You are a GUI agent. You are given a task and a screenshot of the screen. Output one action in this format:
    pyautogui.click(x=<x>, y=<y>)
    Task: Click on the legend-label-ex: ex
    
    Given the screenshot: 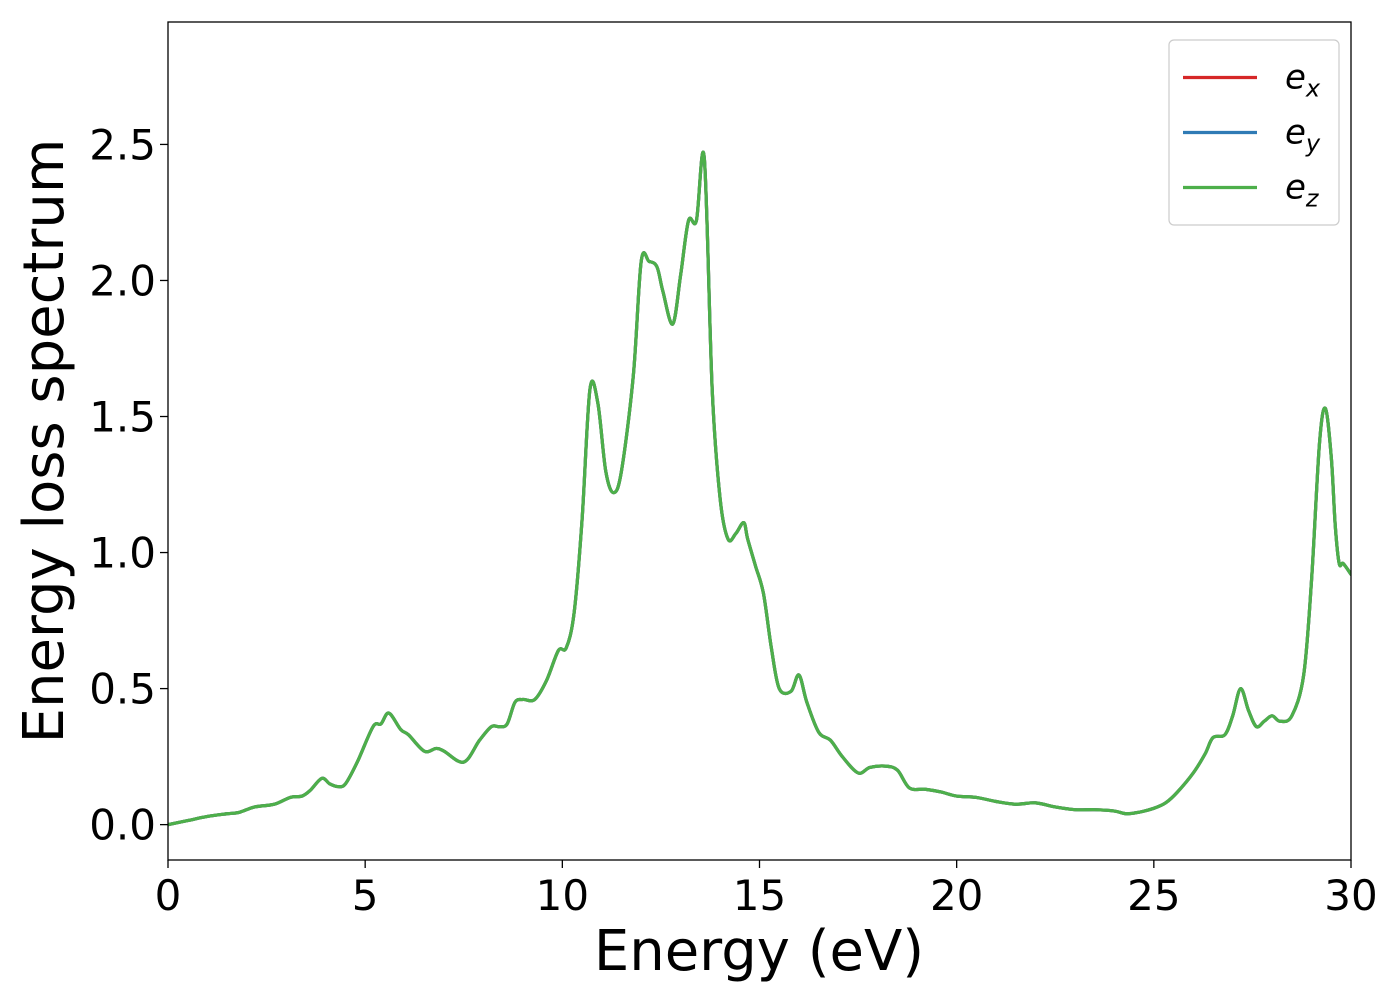 What is the action you would take?
    pyautogui.click(x=1303, y=80)
    